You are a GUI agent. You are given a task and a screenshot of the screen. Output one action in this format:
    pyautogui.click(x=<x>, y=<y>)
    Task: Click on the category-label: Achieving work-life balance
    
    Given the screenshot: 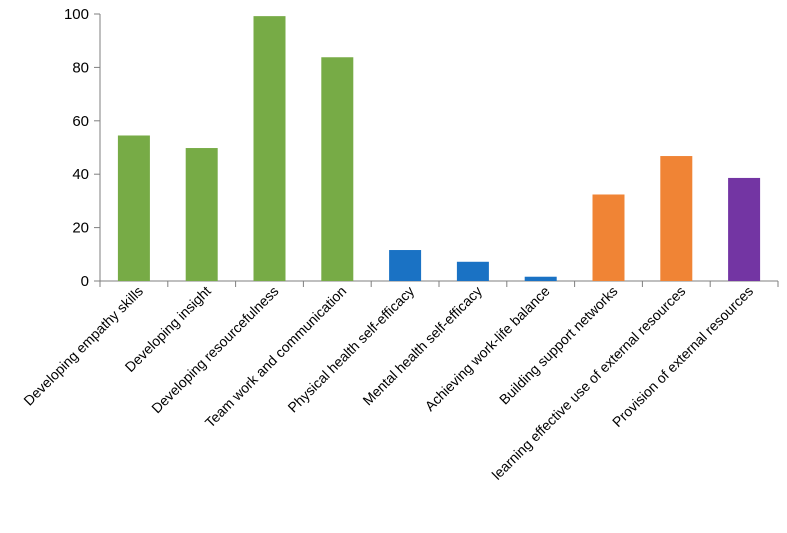 What is the action you would take?
    pyautogui.click(x=487, y=348)
    